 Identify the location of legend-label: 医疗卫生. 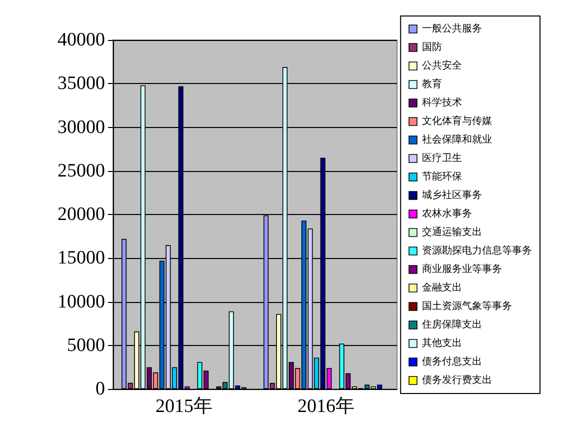
(442, 158).